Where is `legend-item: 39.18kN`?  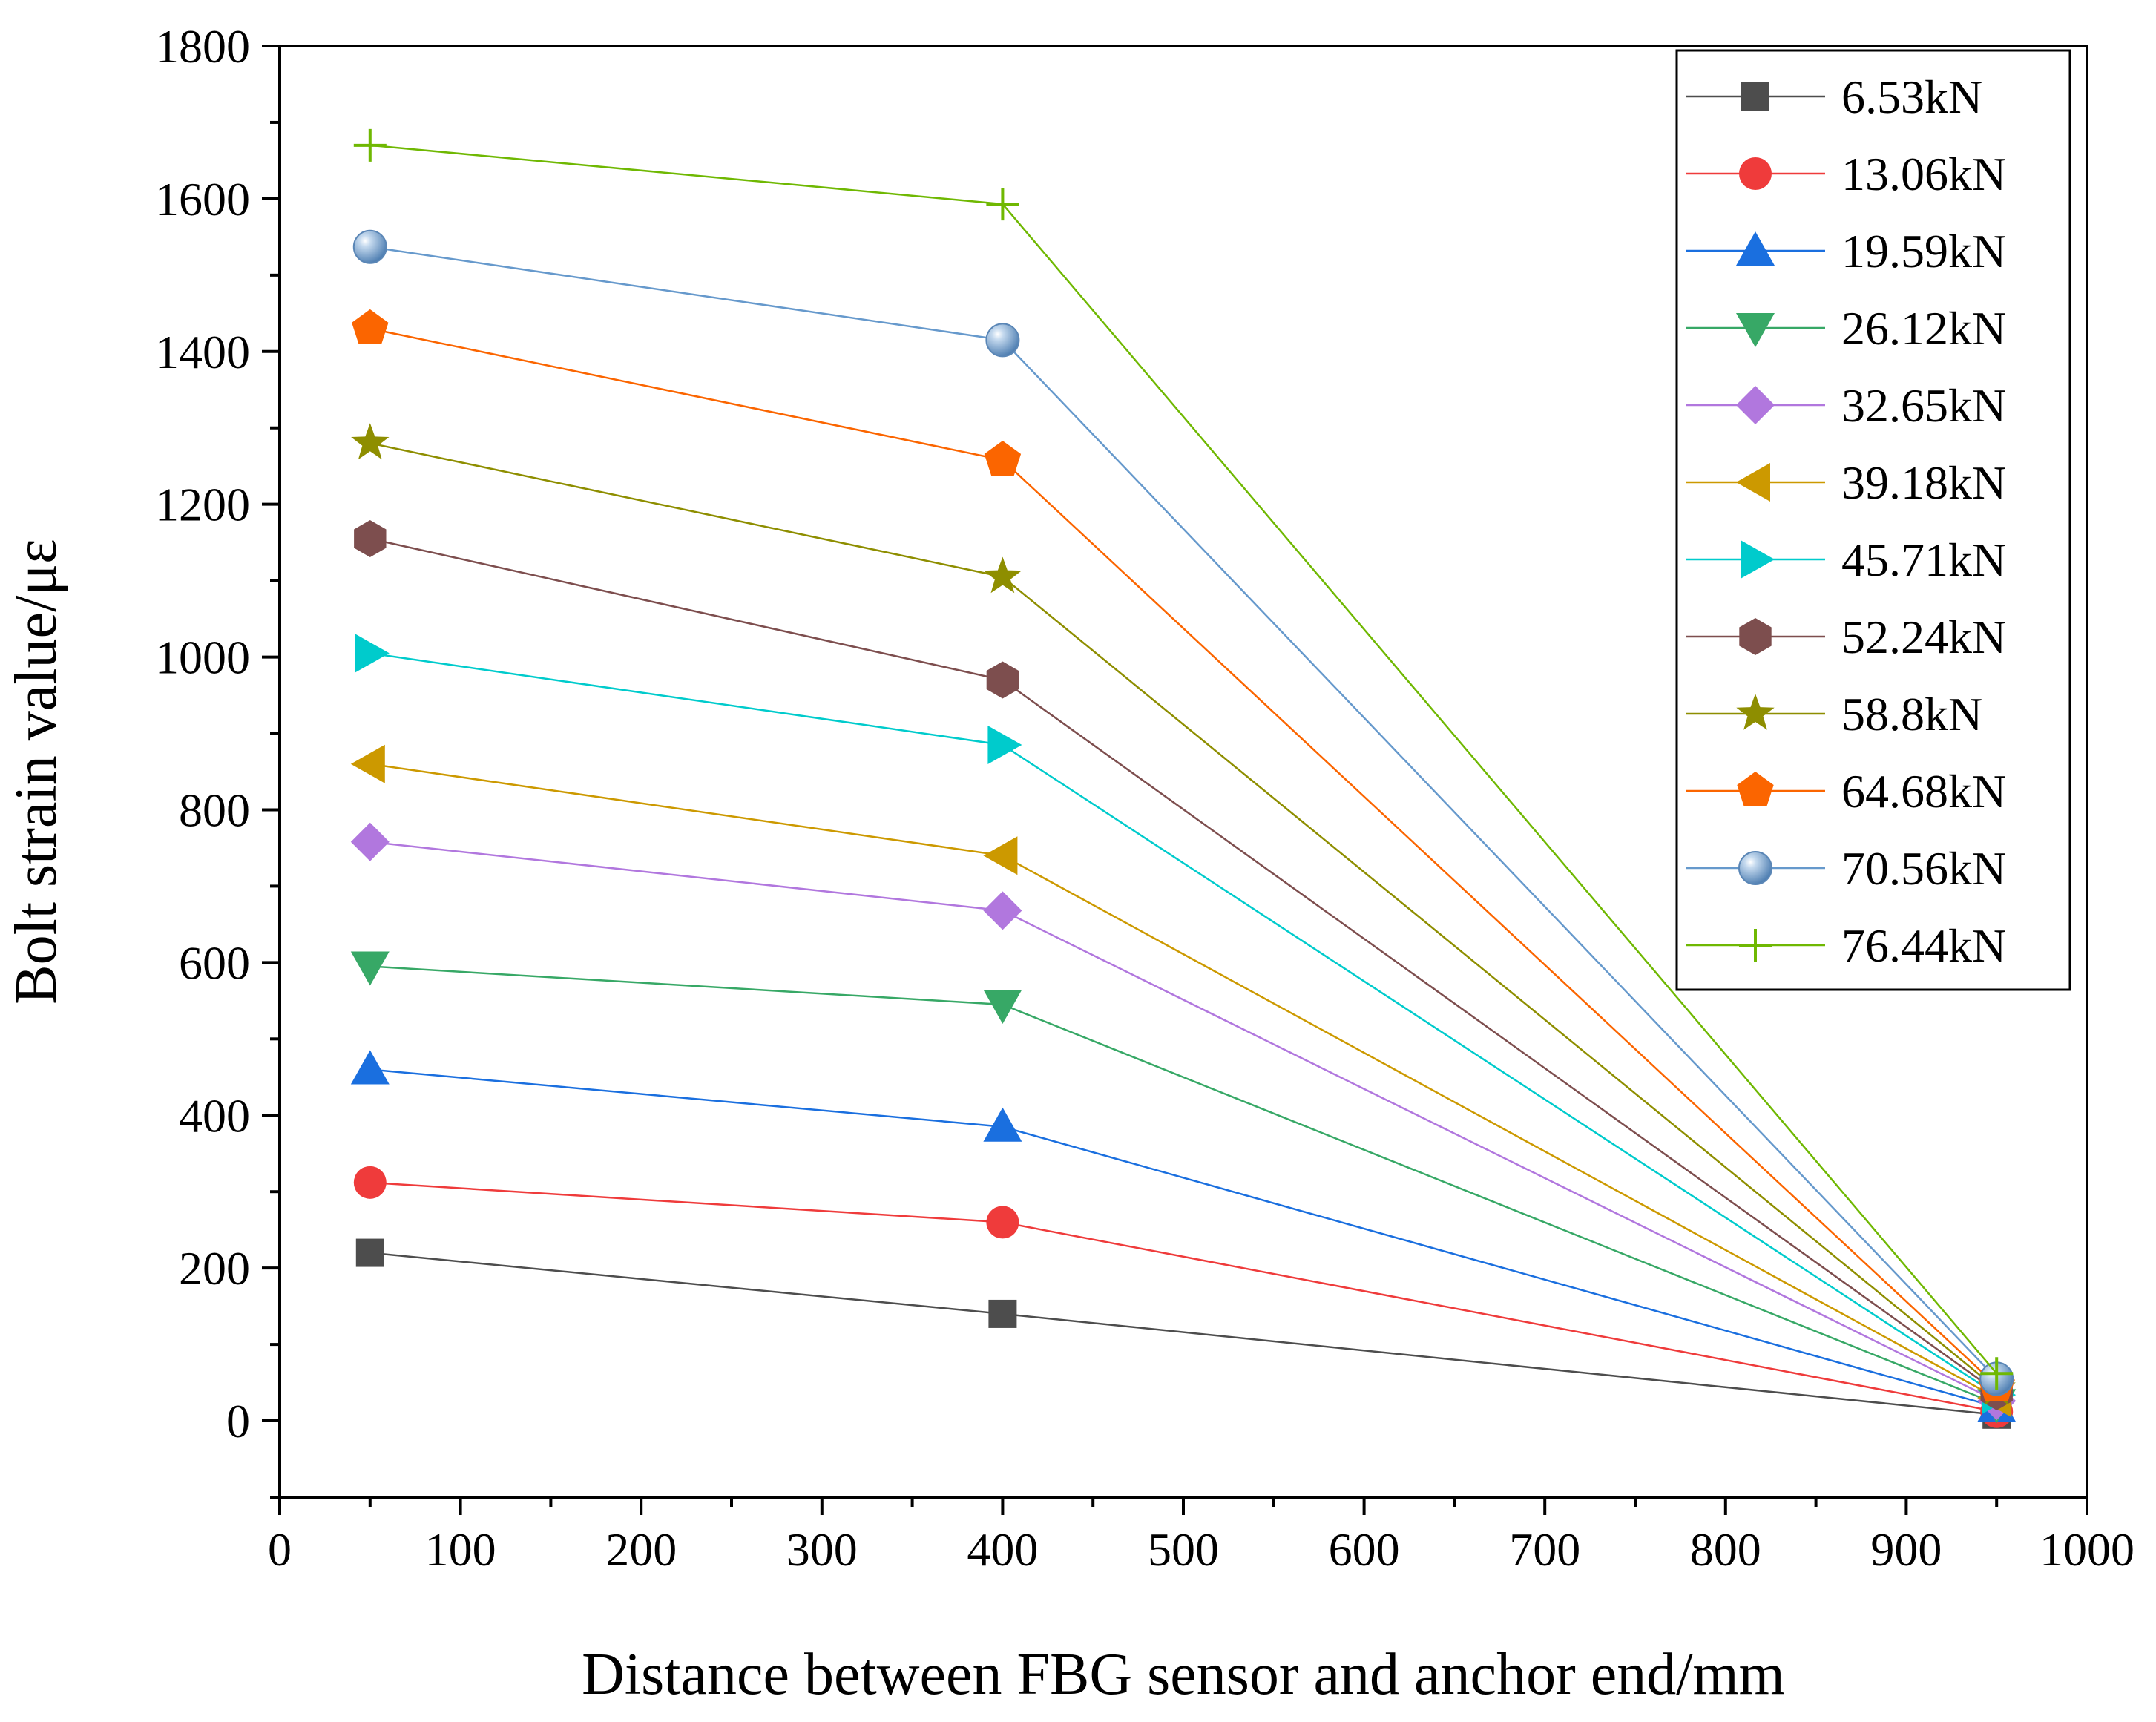
legend-item: 39.18kN is located at coordinates (1846, 482).